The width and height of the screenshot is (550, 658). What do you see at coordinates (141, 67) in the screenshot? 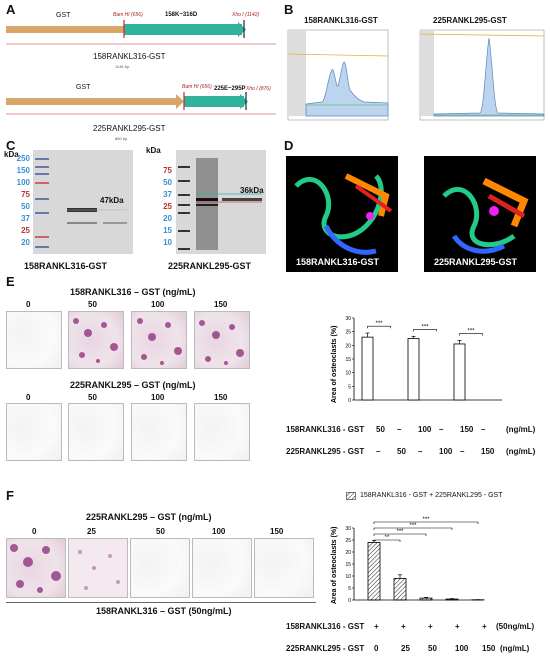
I see `construct-diagram` at bounding box center [141, 67].